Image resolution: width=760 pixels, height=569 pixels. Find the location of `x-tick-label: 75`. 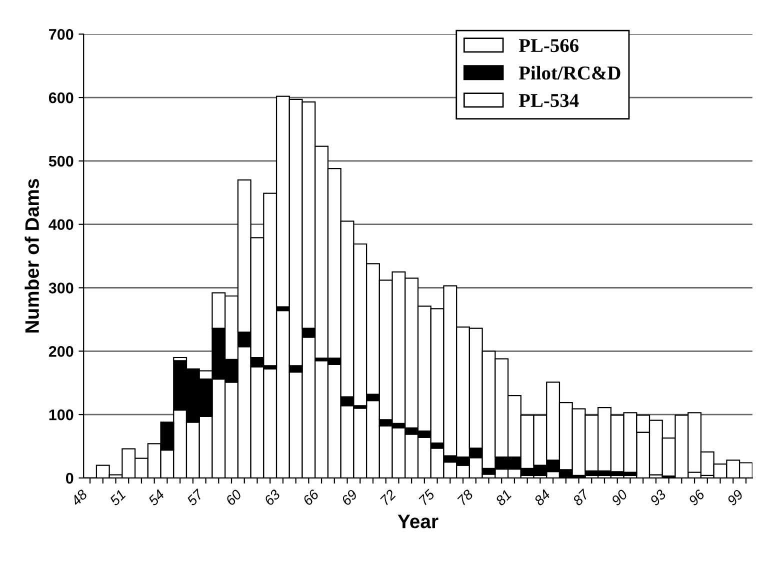

x-tick-label: 75 is located at coordinates (427, 497).